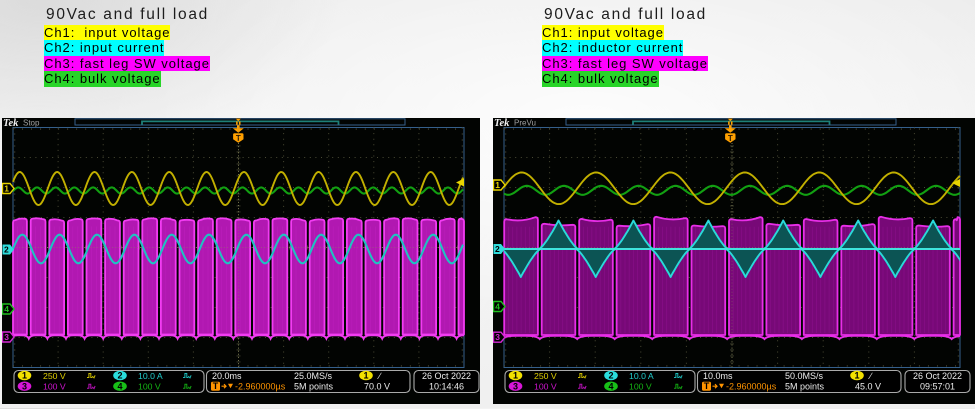  Describe the element at coordinates (718, 376) in the screenshot. I see `svg-text: 10.0ms` at that location.